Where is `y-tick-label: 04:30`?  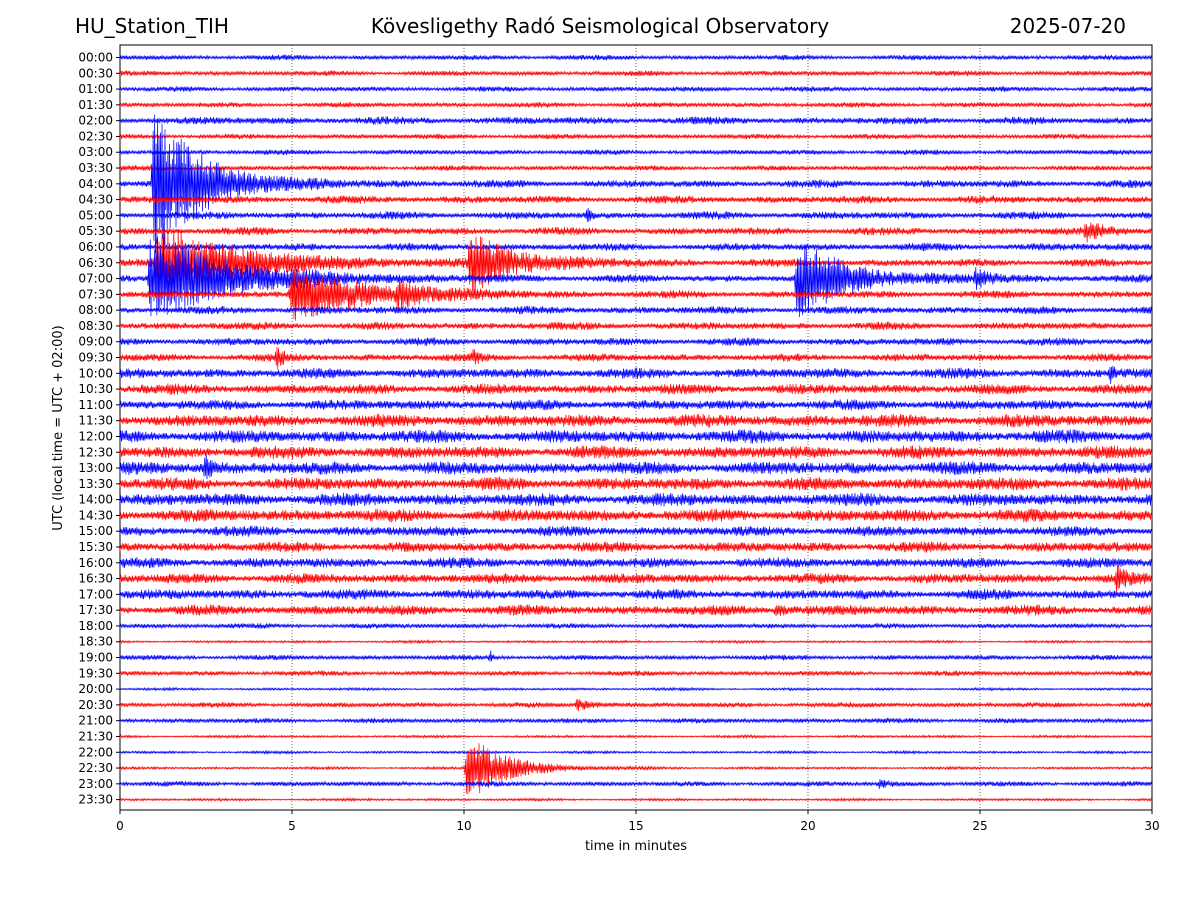 y-tick-label: 04:30 is located at coordinates (95, 200).